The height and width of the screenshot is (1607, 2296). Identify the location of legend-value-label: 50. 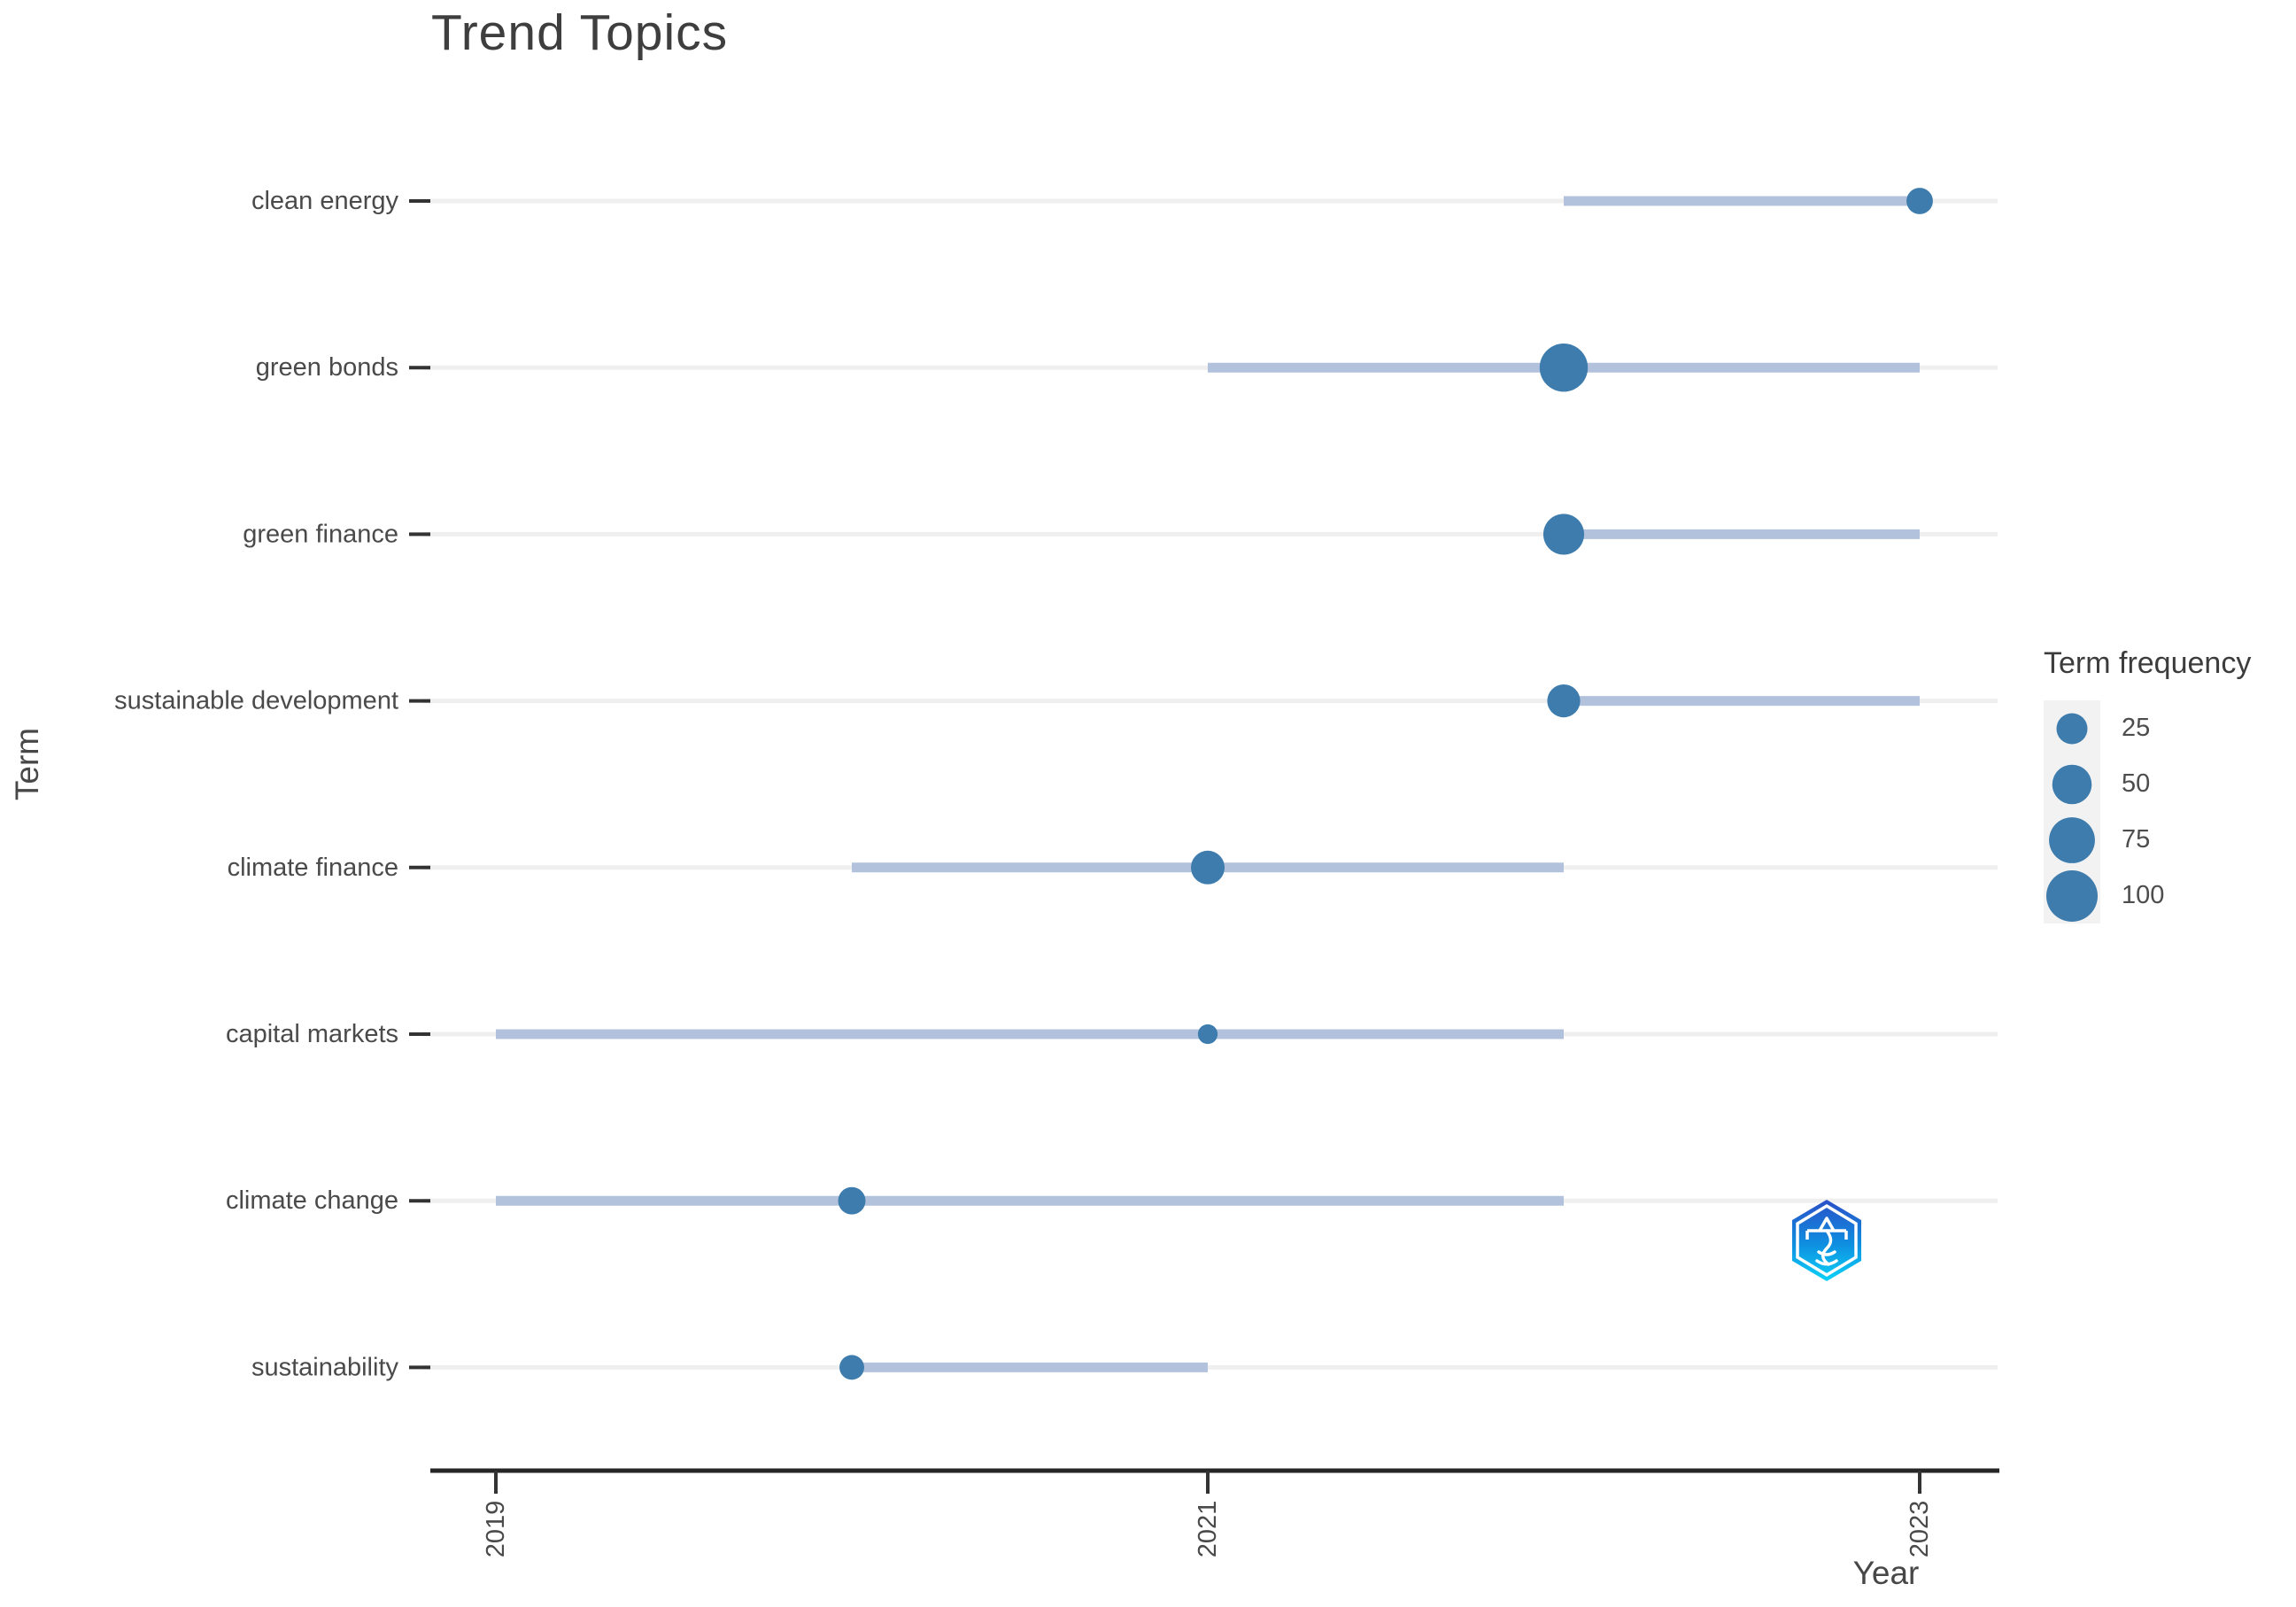
(2136, 783).